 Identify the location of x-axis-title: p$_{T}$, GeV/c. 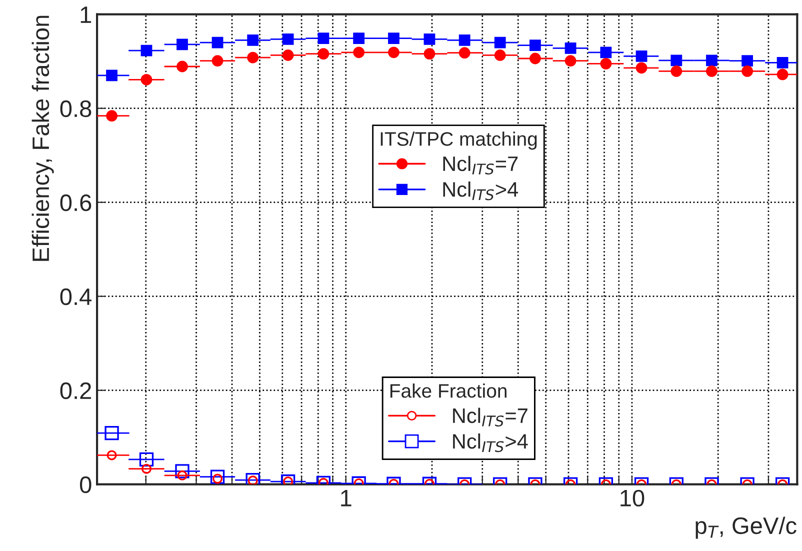
(746, 527).